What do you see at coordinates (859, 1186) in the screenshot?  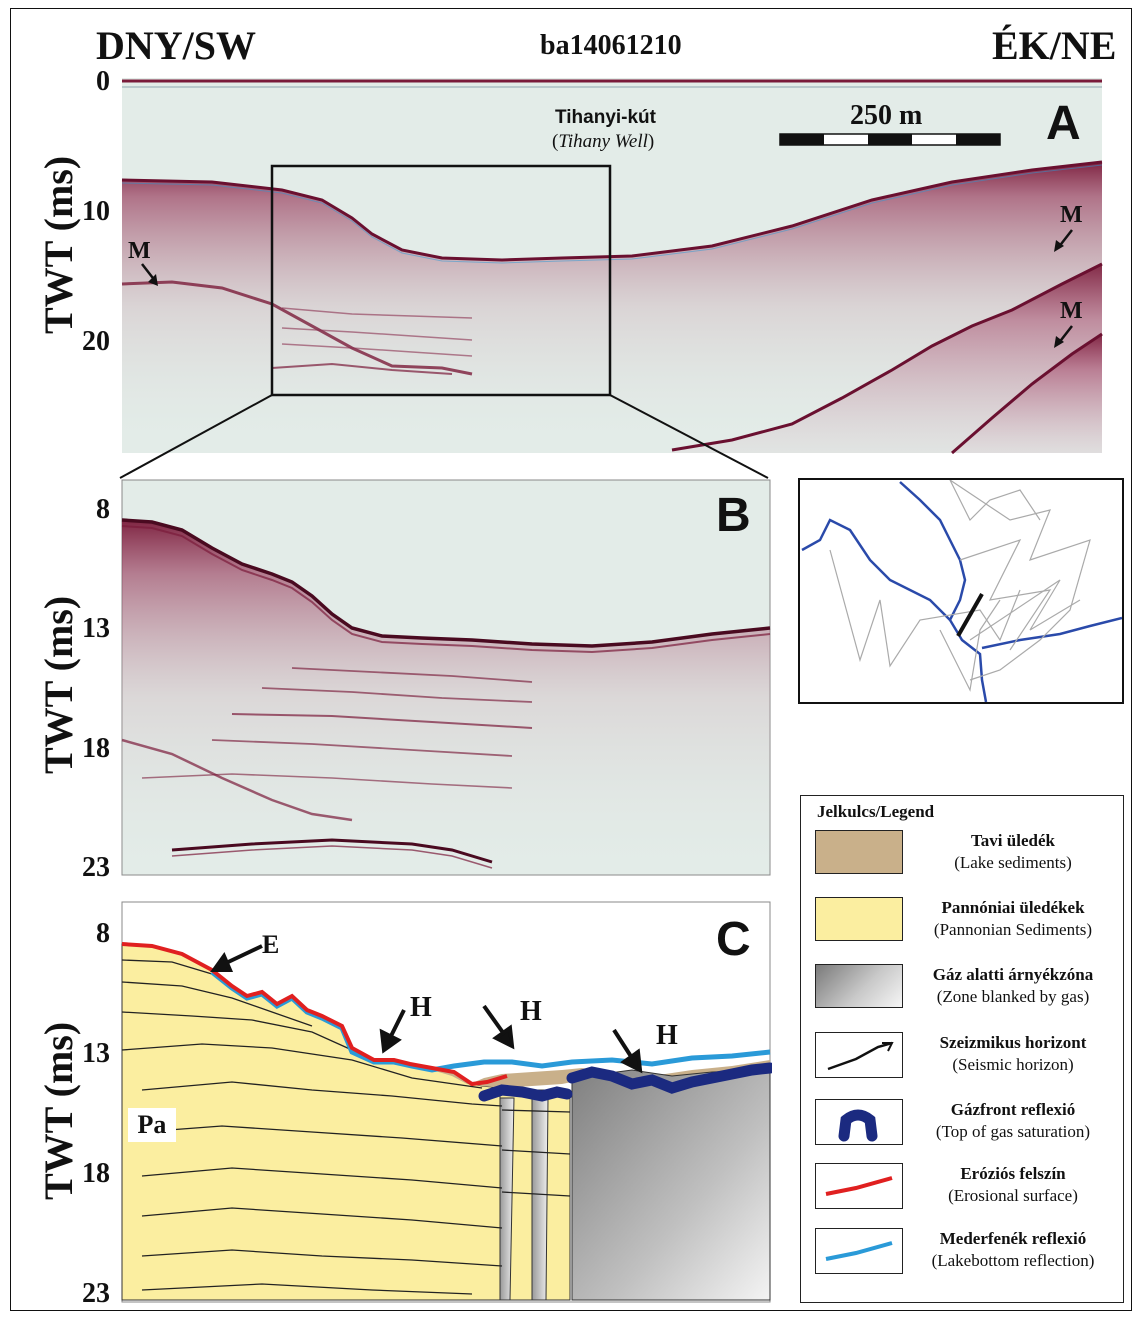 I see `erosion-line-icon` at bounding box center [859, 1186].